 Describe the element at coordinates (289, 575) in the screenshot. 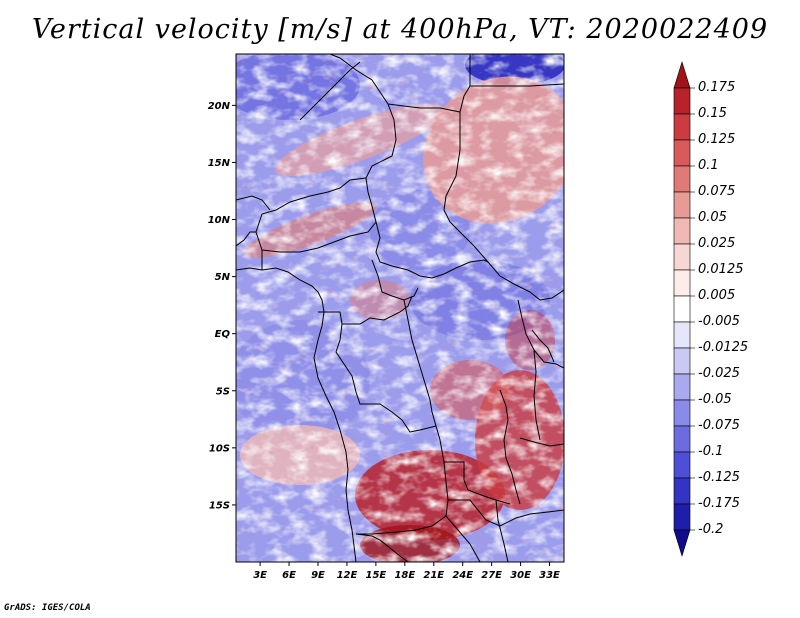

I see `lon-tick-label: 6E` at that location.